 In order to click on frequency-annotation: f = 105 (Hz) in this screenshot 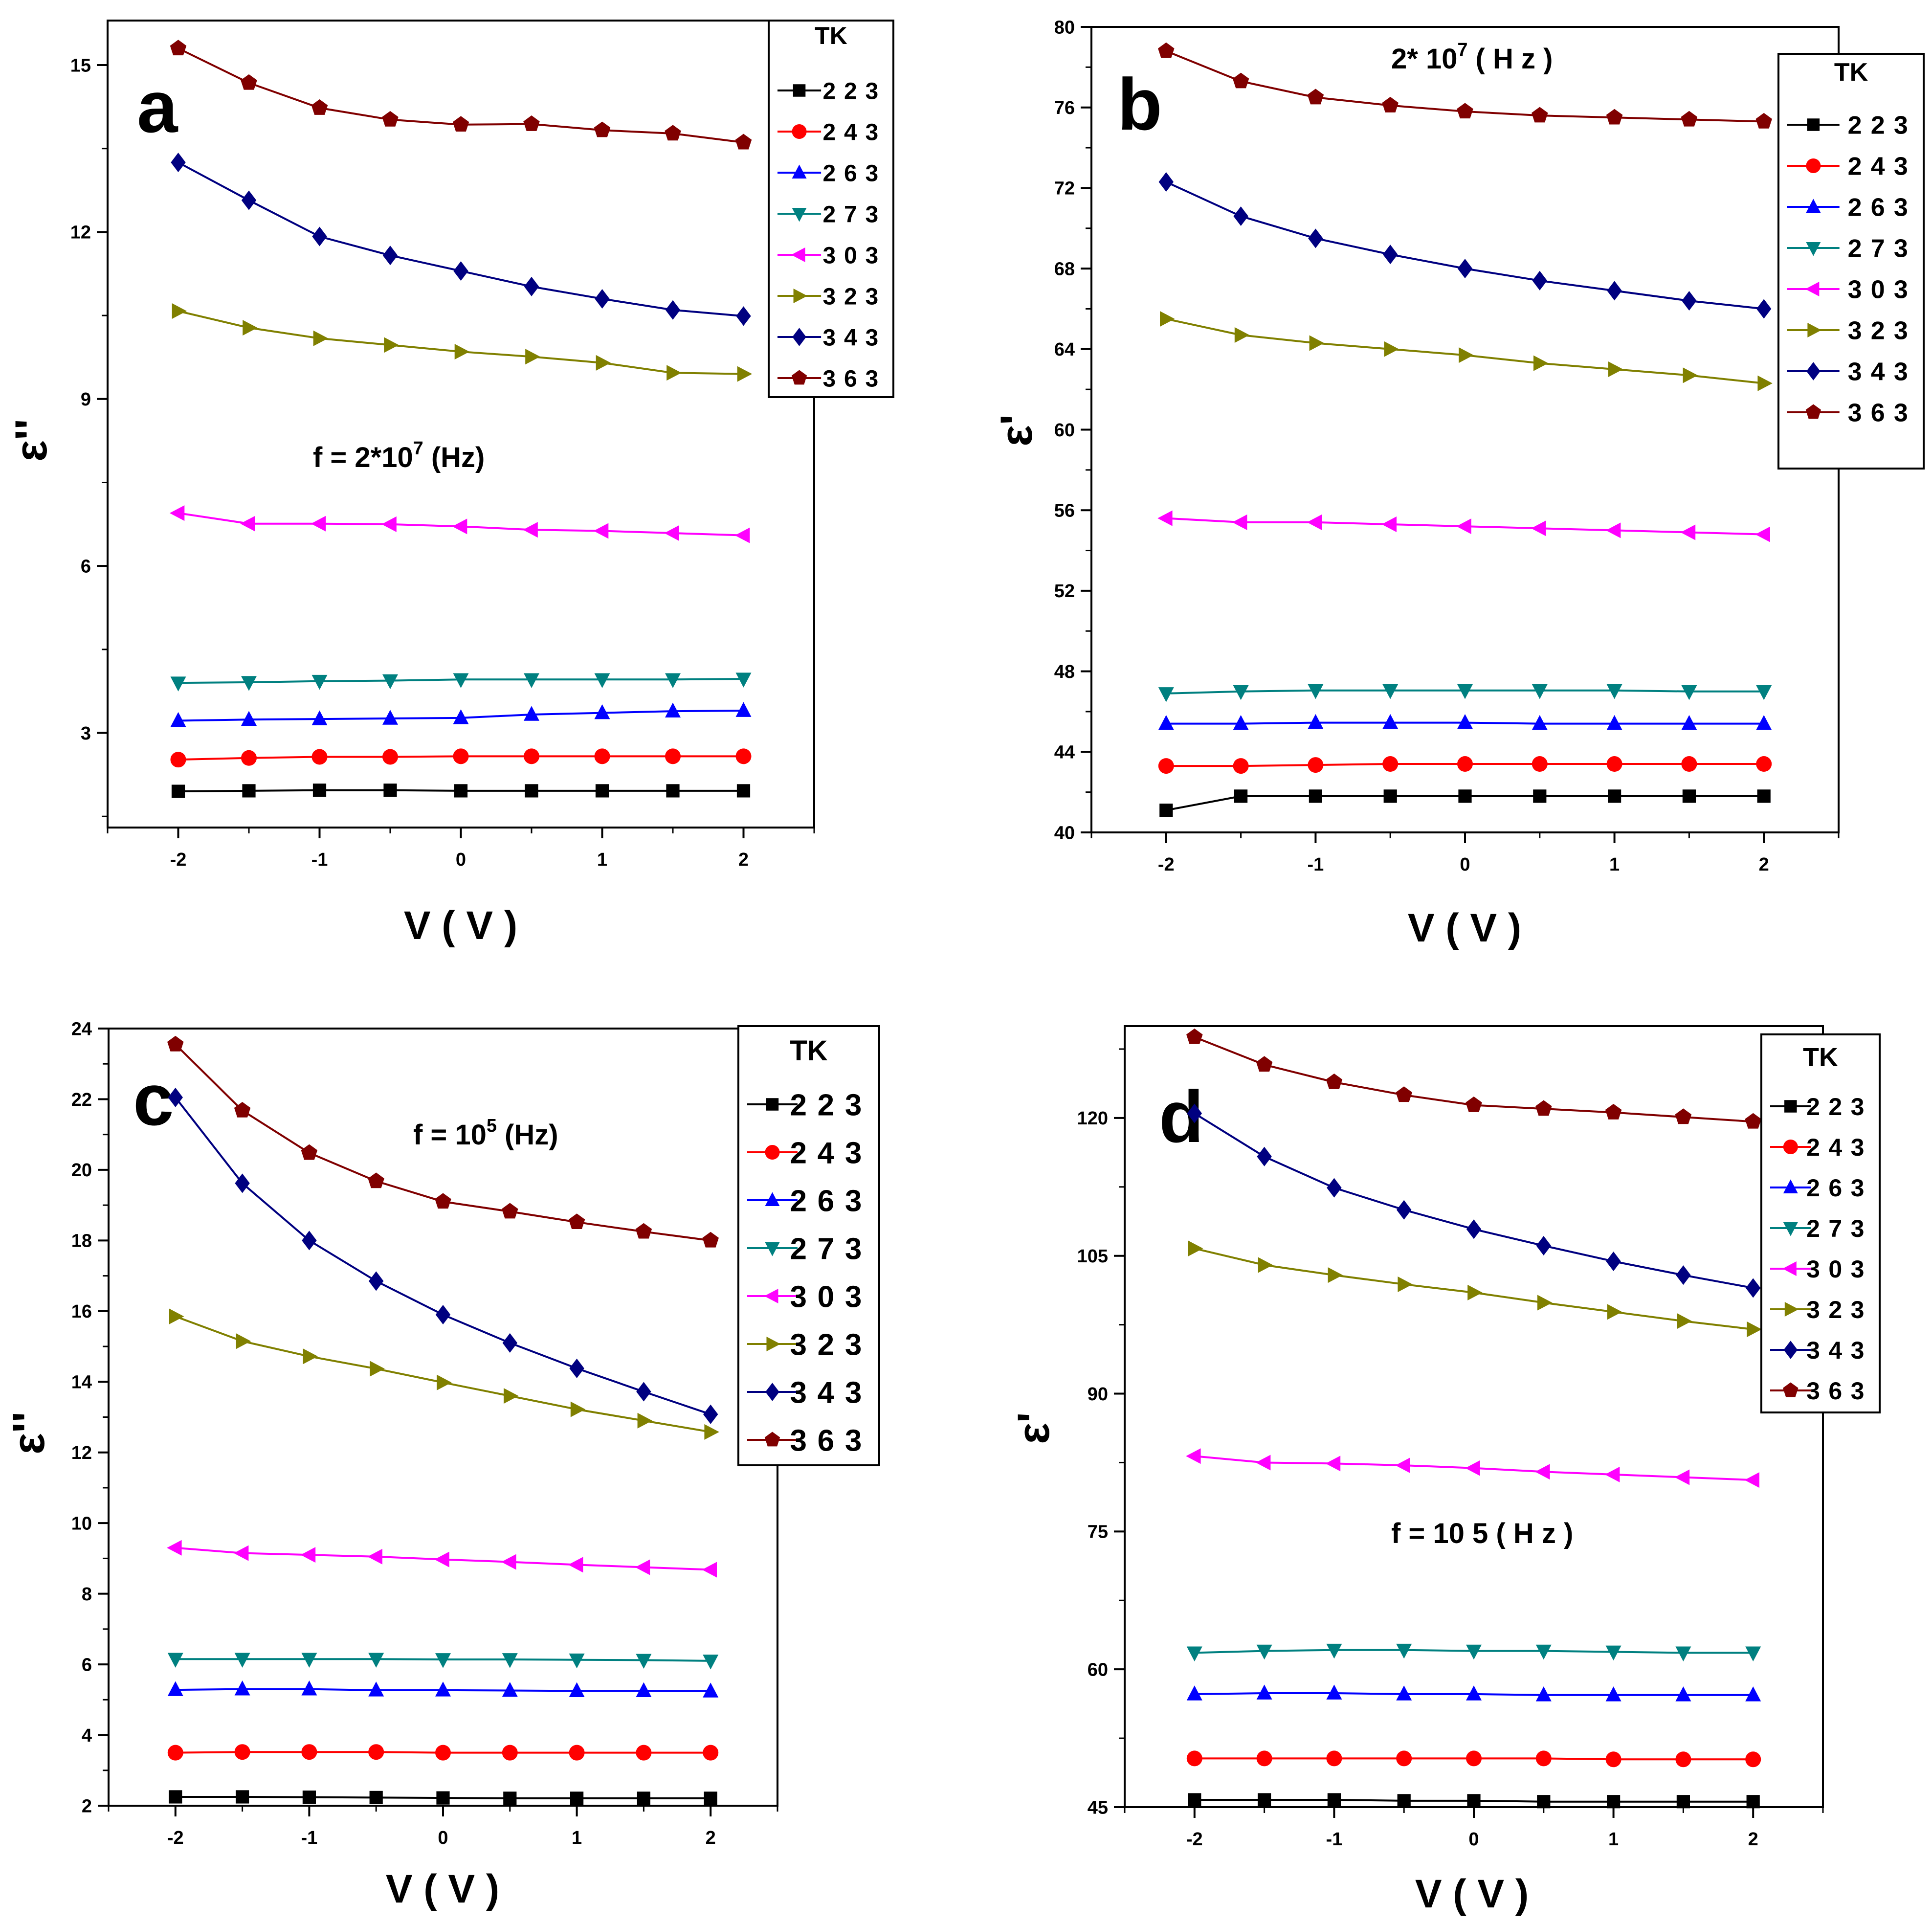, I will do `click(485, 1133)`.